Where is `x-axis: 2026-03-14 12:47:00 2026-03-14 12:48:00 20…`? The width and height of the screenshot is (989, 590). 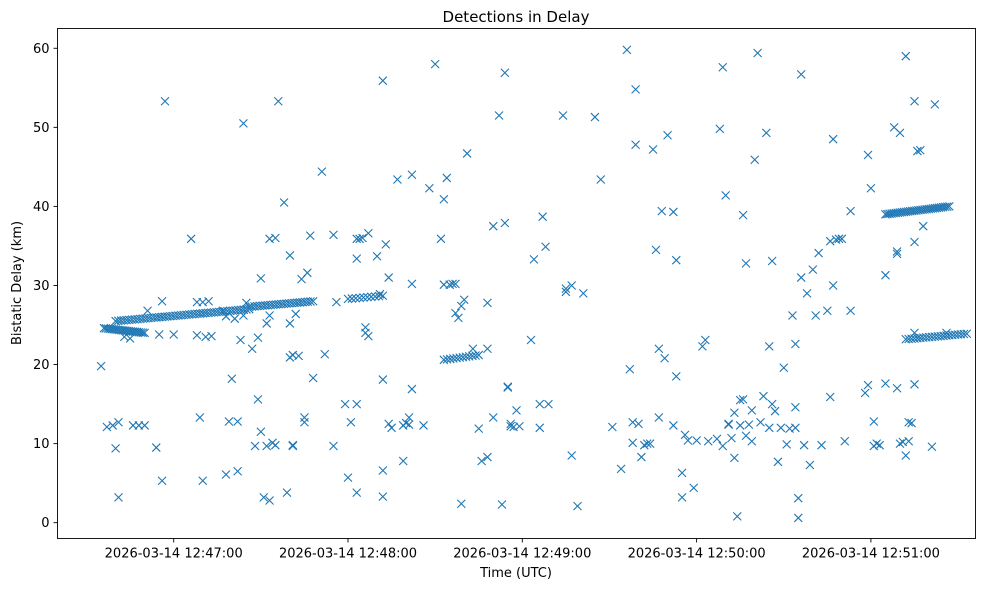 x-axis: 2026-03-14 12:47:00 2026-03-14 12:48:00 20… is located at coordinates (522, 550).